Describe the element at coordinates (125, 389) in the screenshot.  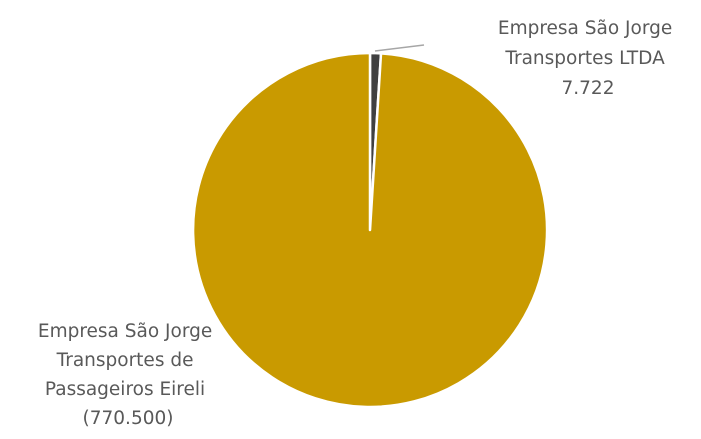
I see `label-eireli-line-3: Passageiros Eireli` at that location.